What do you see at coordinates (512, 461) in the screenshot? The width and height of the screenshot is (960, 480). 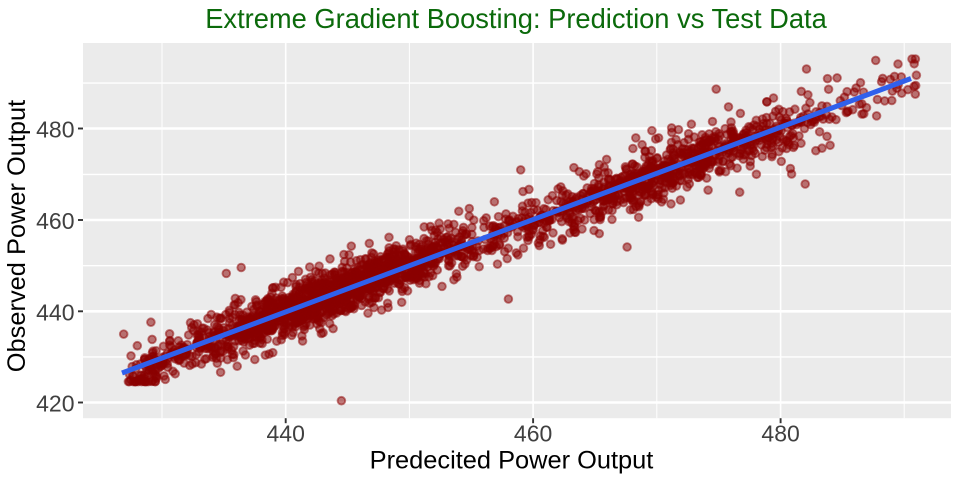 I see `svg-text: Predecited Power Output` at bounding box center [512, 461].